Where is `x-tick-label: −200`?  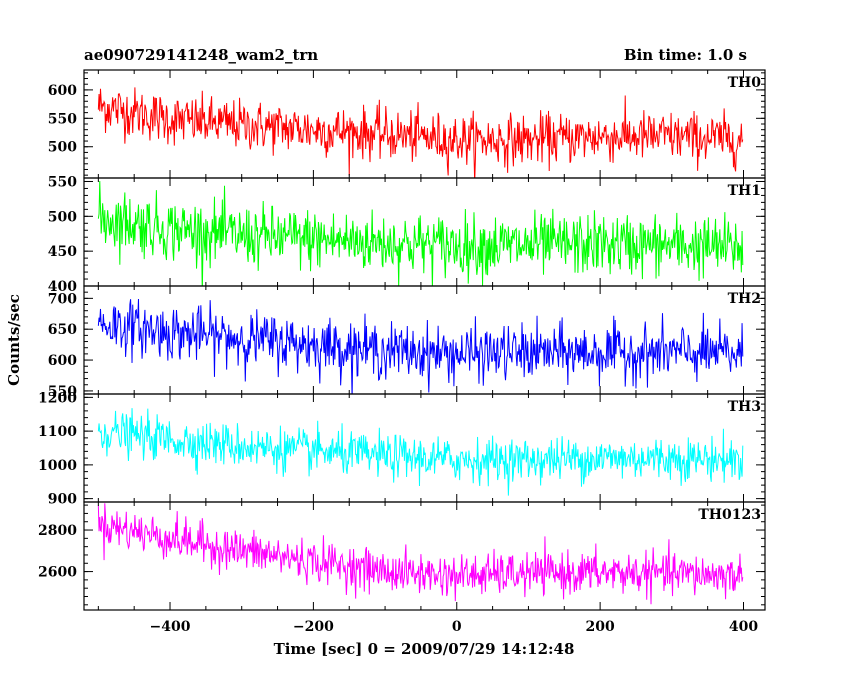
x-tick-label: −200 is located at coordinates (313, 627).